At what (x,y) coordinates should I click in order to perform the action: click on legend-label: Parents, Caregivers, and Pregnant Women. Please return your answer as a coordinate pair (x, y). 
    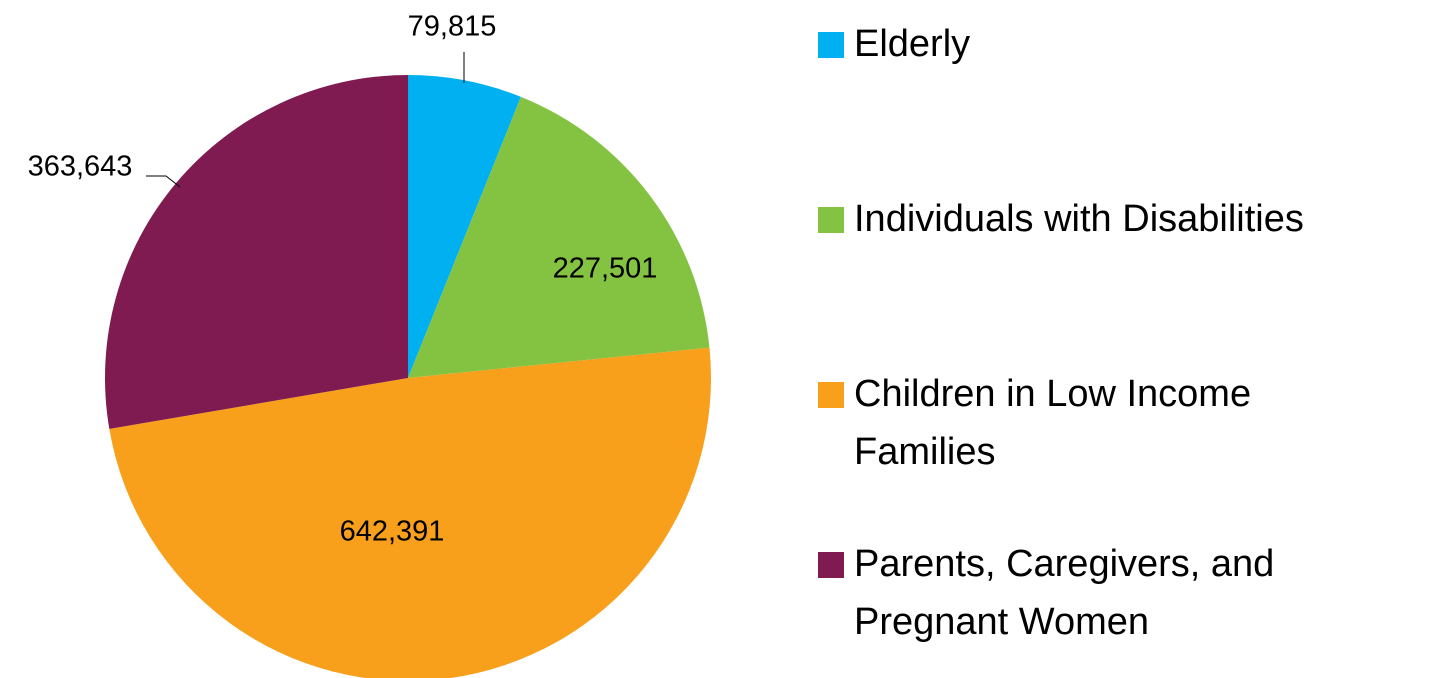
    Looking at the image, I should click on (1064, 593).